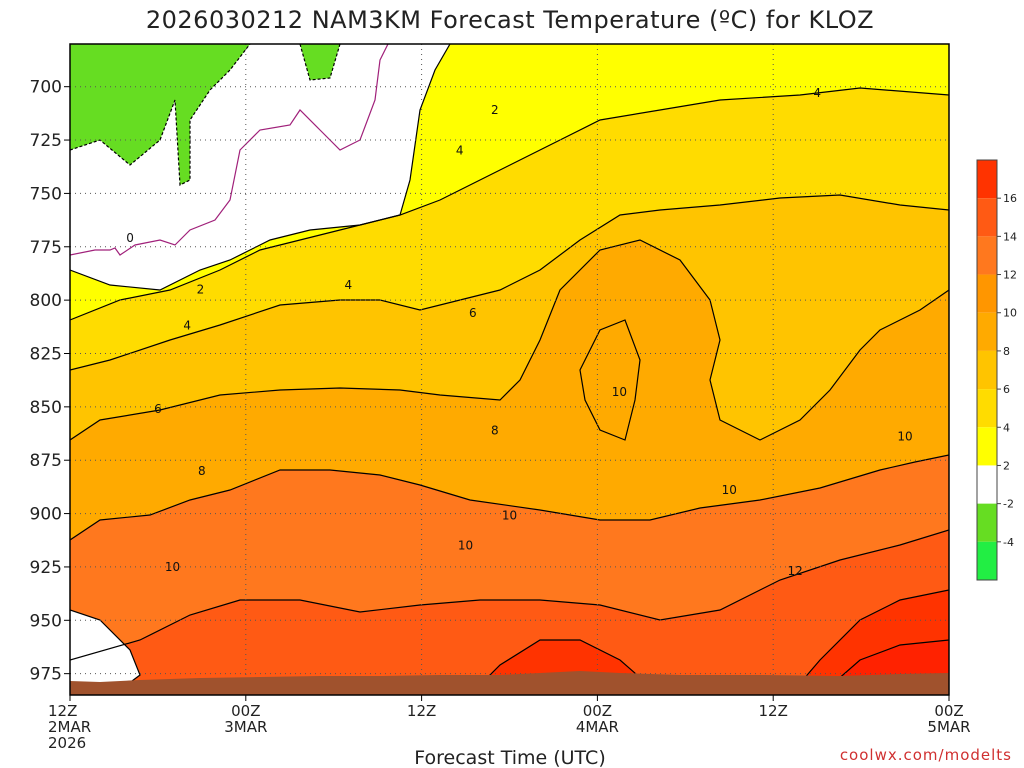 Image resolution: width=1024 pixels, height=768 pixels. Describe the element at coordinates (1010, 198) in the screenshot. I see `colorbar-label: 16` at that location.